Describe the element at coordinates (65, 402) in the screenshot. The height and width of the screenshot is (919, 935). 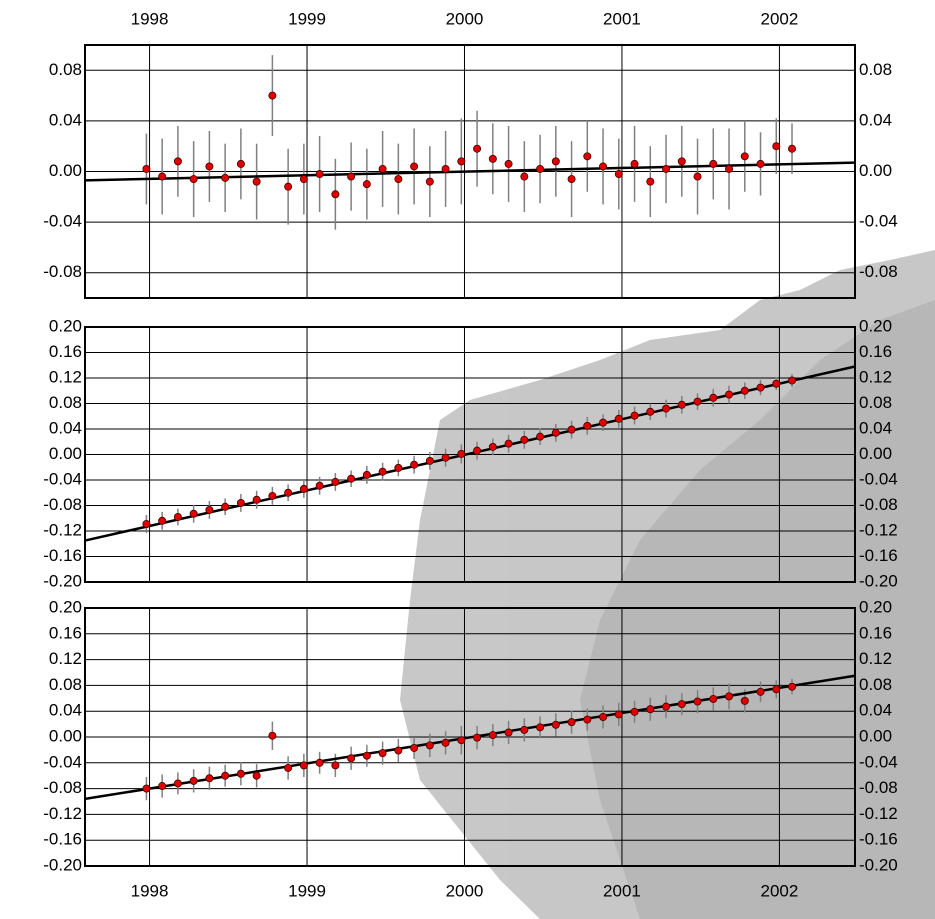
I see `y-tick-label: 0.08` at that location.